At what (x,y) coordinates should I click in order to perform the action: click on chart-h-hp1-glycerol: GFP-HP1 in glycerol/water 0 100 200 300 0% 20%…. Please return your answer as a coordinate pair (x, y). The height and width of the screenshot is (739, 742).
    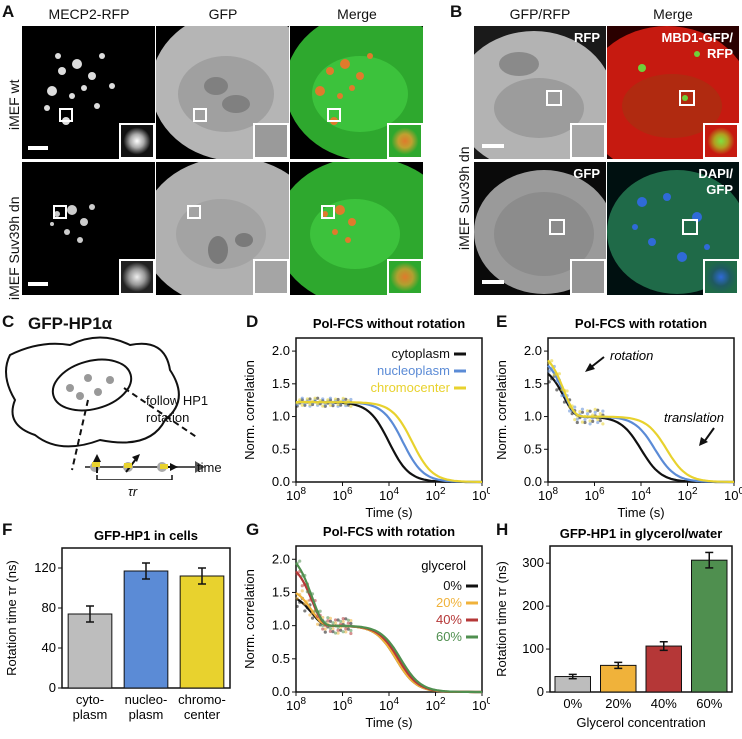
    Looking at the image, I should click on (613, 628).